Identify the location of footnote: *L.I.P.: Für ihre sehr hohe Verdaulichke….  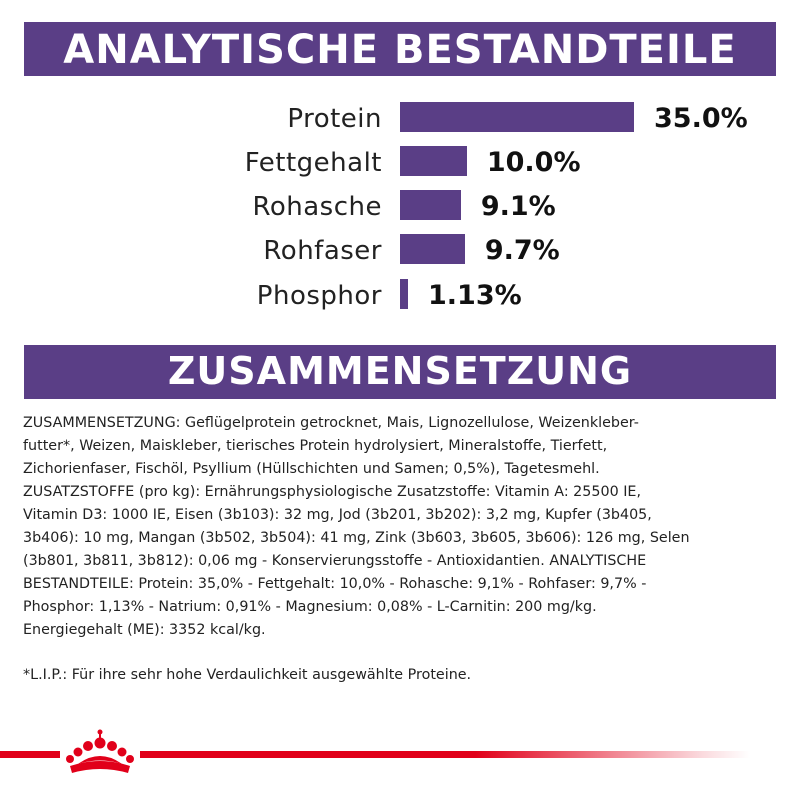
(247, 675).